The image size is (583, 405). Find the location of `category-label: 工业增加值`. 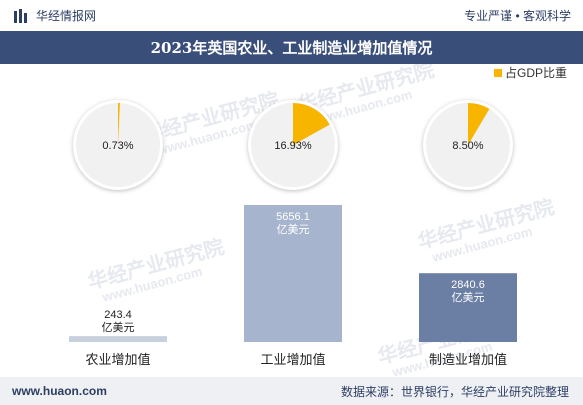

category-label: 工业增加值 is located at coordinates (292, 359).